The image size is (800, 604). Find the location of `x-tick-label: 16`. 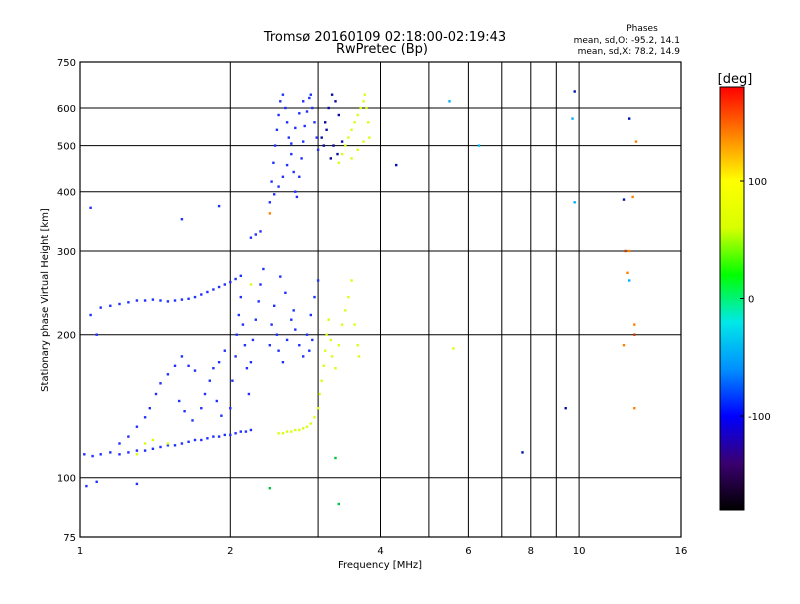

x-tick-label: 16 is located at coordinates (681, 551).